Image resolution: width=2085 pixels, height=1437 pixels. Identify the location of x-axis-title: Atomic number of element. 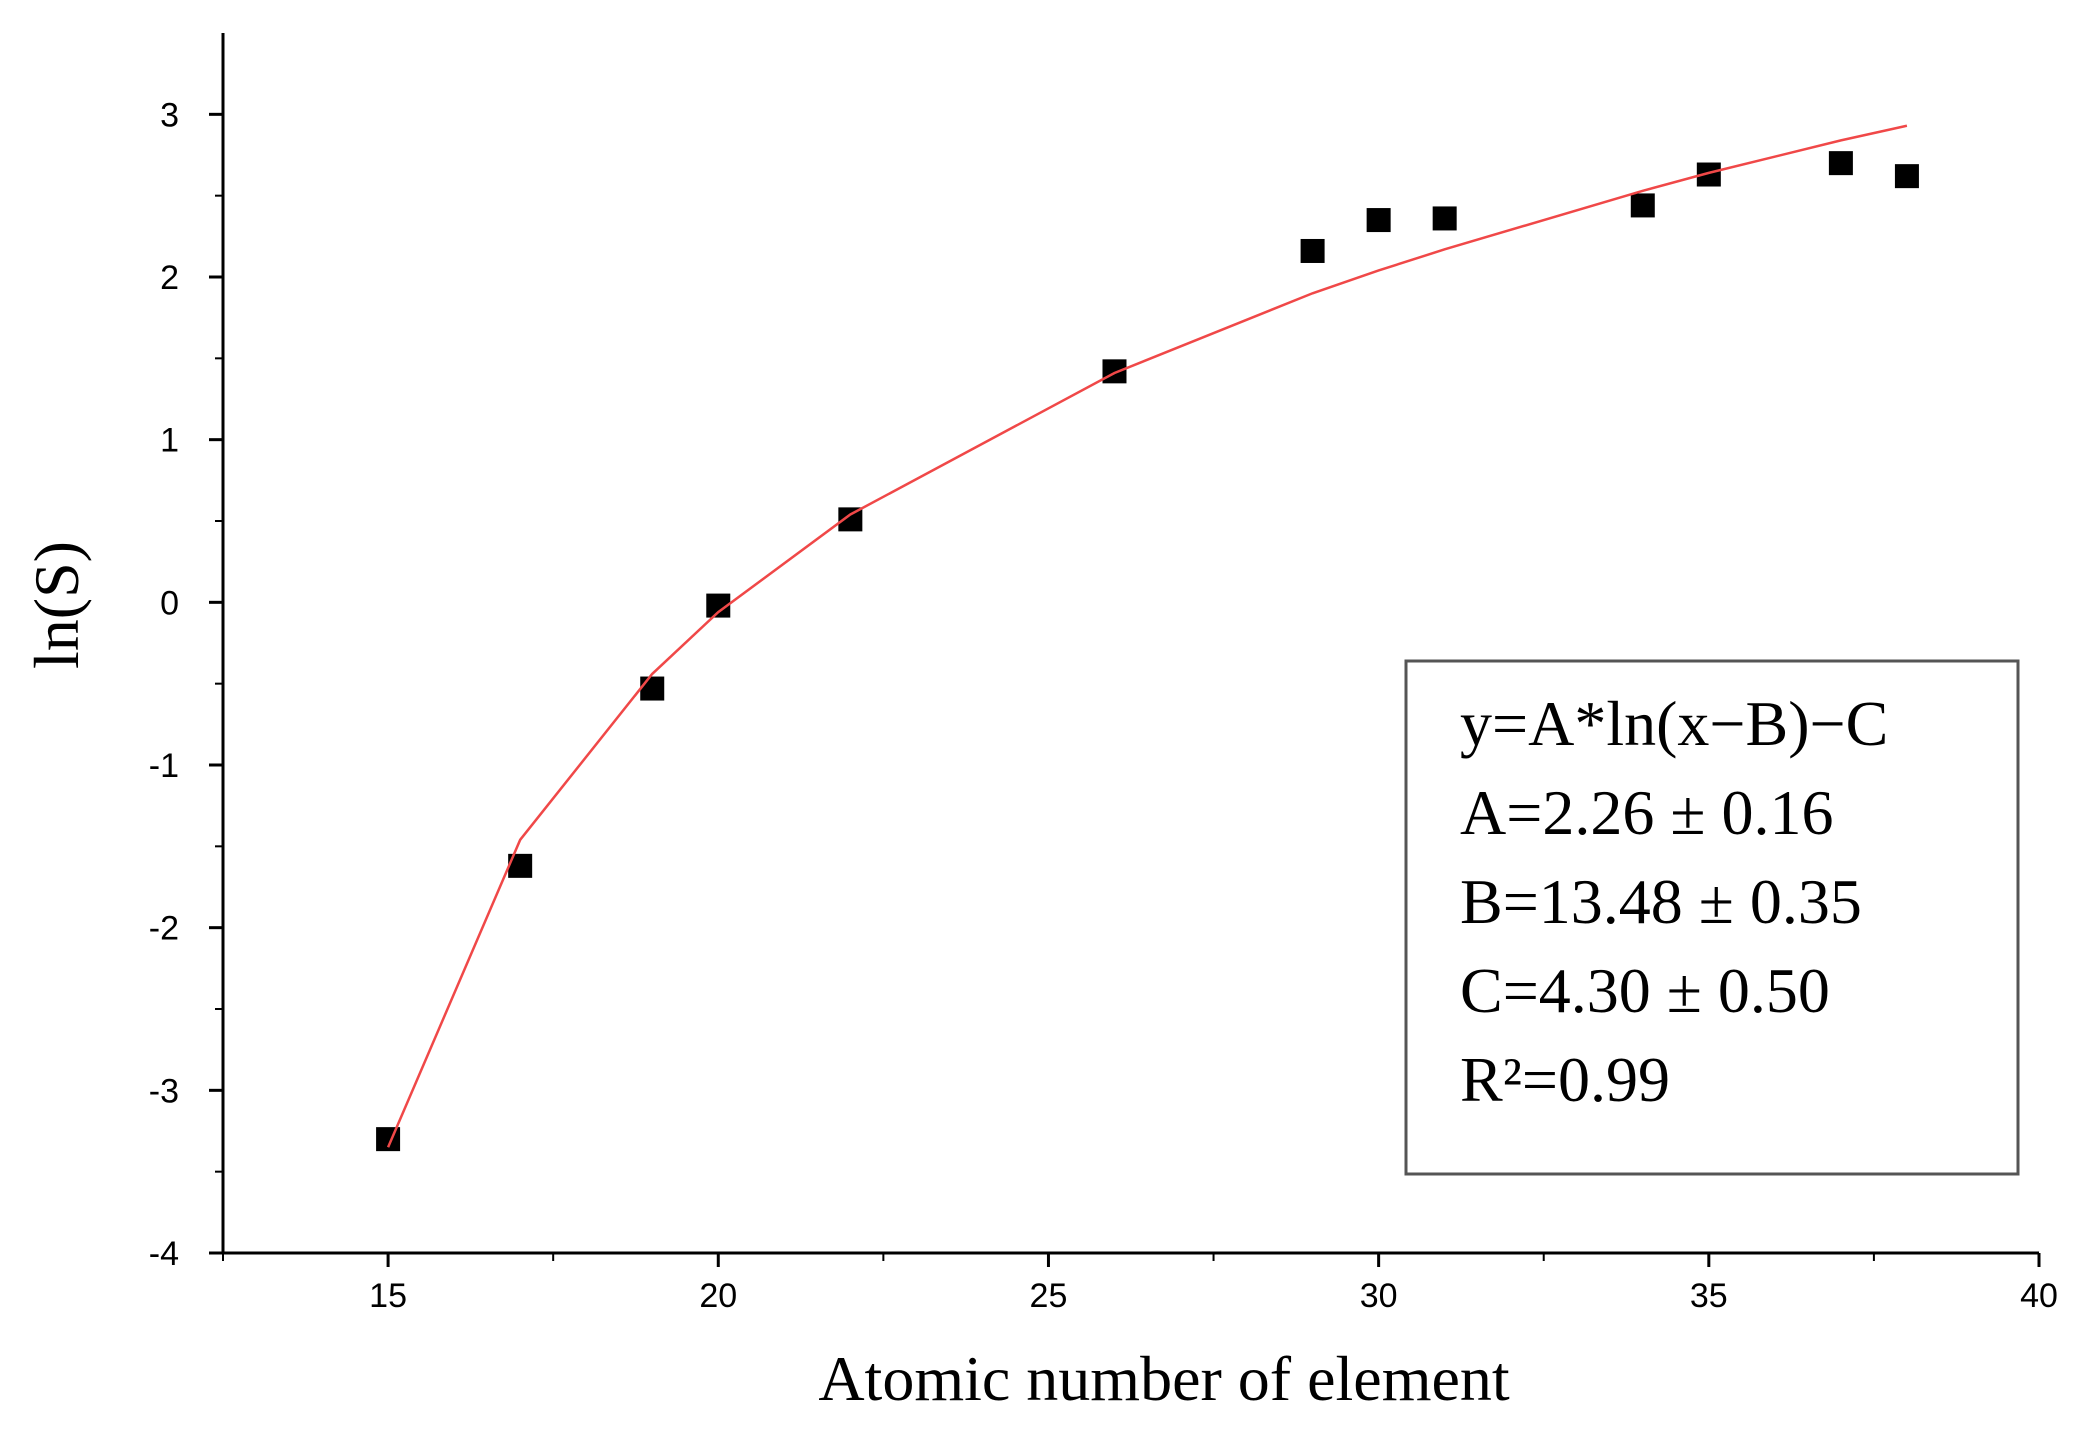
(1164, 1378).